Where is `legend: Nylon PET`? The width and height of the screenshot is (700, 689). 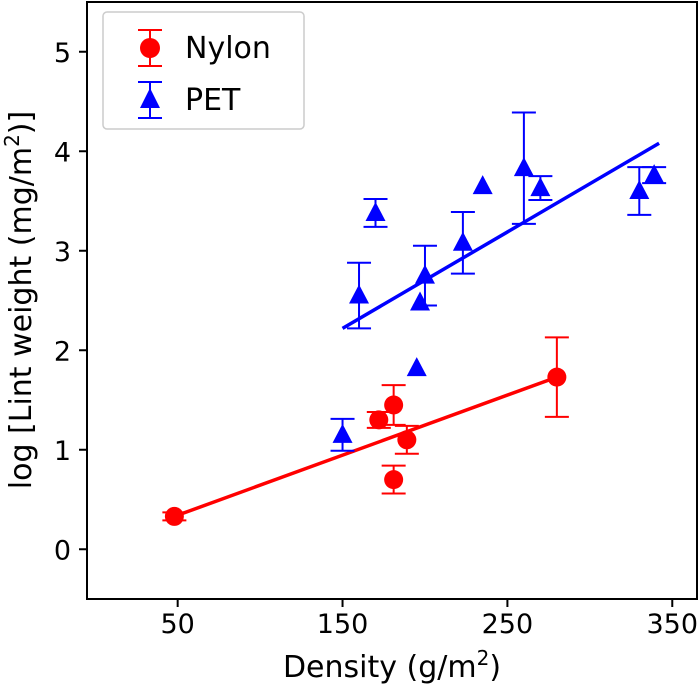
legend: Nylon PET is located at coordinates (203, 70).